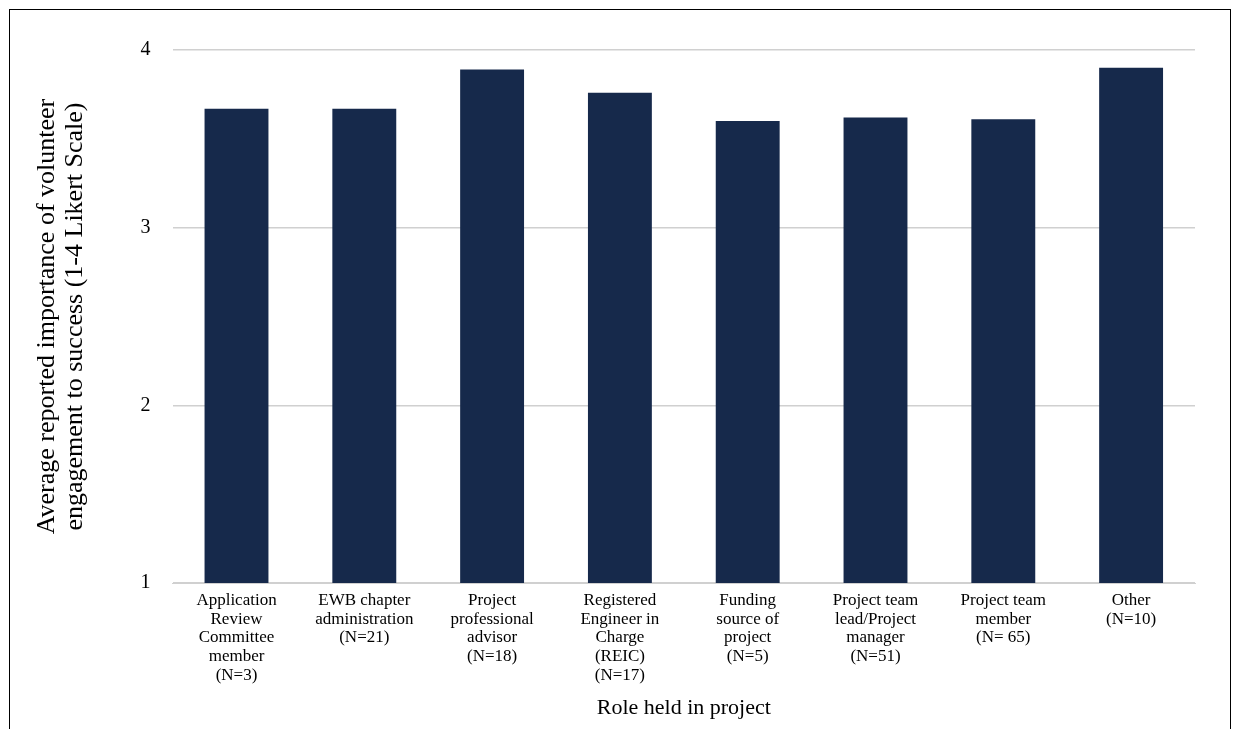 This screenshot has height=729, width=1241. What do you see at coordinates (683, 706) in the screenshot?
I see `x-axis-title: Role held in project` at bounding box center [683, 706].